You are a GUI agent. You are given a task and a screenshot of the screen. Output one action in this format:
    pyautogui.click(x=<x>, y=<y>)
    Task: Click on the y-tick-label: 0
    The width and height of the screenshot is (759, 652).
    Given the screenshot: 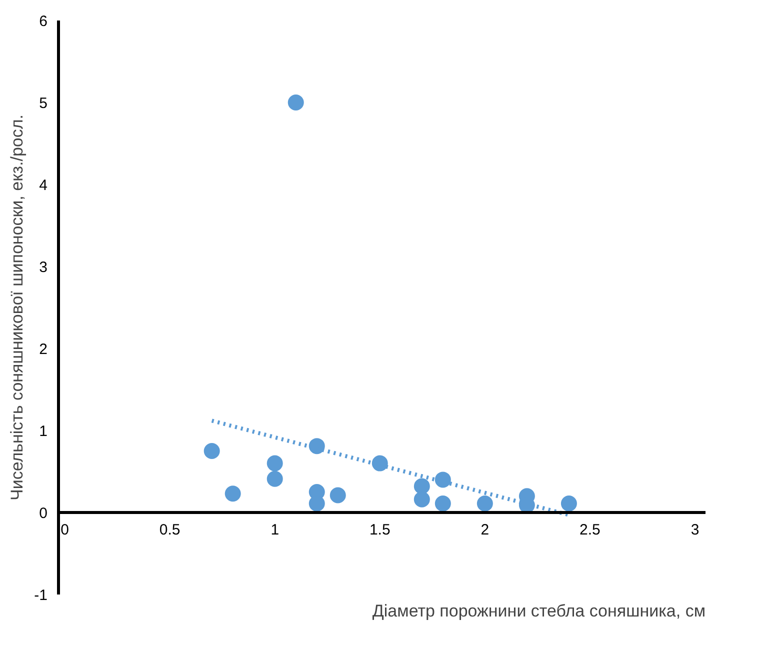 What is the action you would take?
    pyautogui.click(x=43, y=513)
    